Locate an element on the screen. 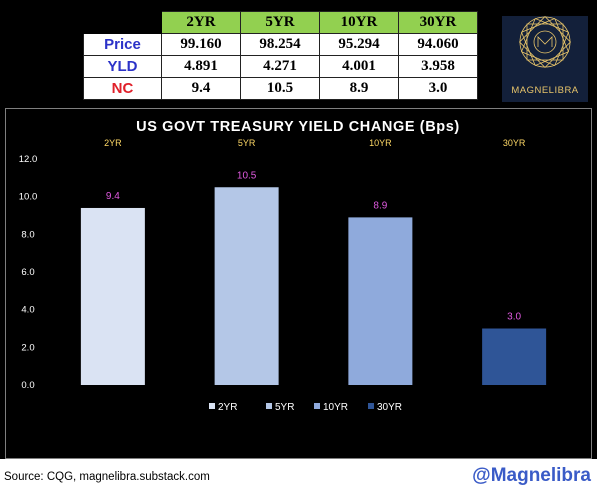  data-label-5yr: 10.5 is located at coordinates (247, 175).